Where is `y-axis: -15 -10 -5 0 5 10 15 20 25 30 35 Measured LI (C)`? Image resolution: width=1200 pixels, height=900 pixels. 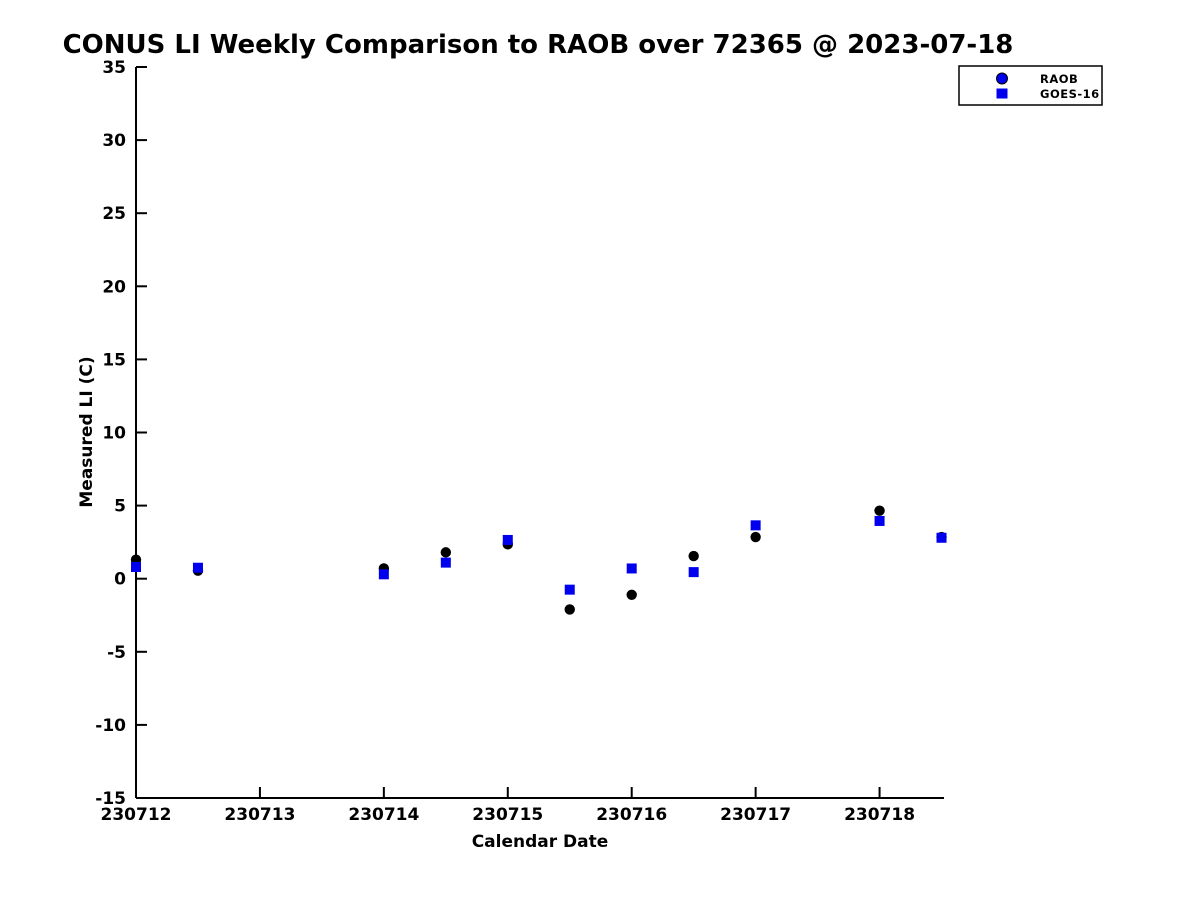
y-axis: -15 -10 -5 0 5 10 15 20 25 30 35 Measured LI (C) is located at coordinates (112, 433).